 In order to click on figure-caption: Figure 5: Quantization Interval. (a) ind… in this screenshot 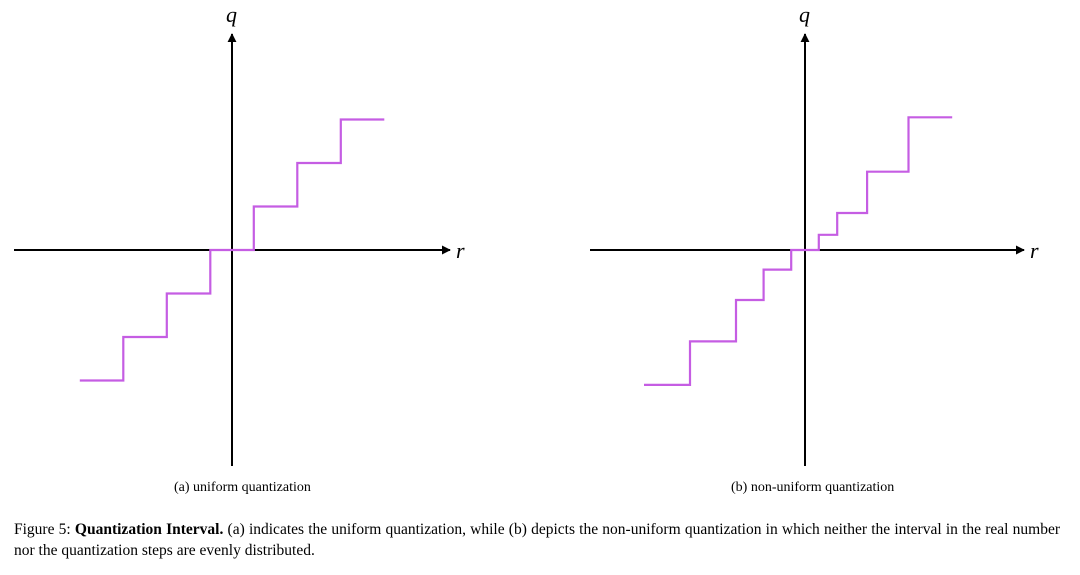, I will do `click(537, 540)`.